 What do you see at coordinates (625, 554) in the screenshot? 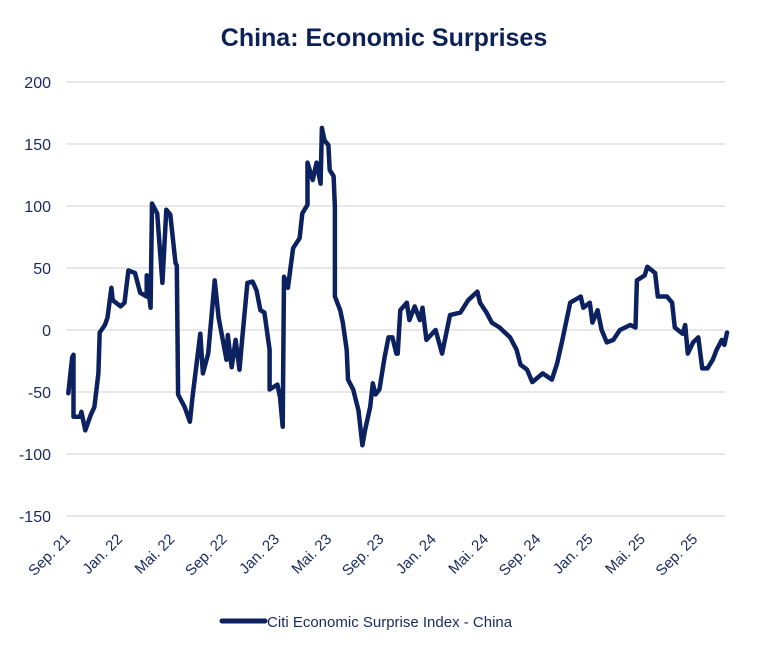
I see `x-tick-label: Mai. 25` at bounding box center [625, 554].